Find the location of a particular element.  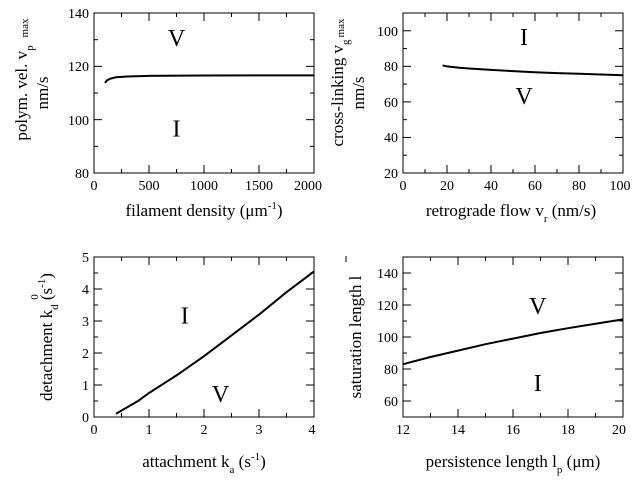

x-tick-labels: 12 14 16 18 20 is located at coordinates (511, 430).